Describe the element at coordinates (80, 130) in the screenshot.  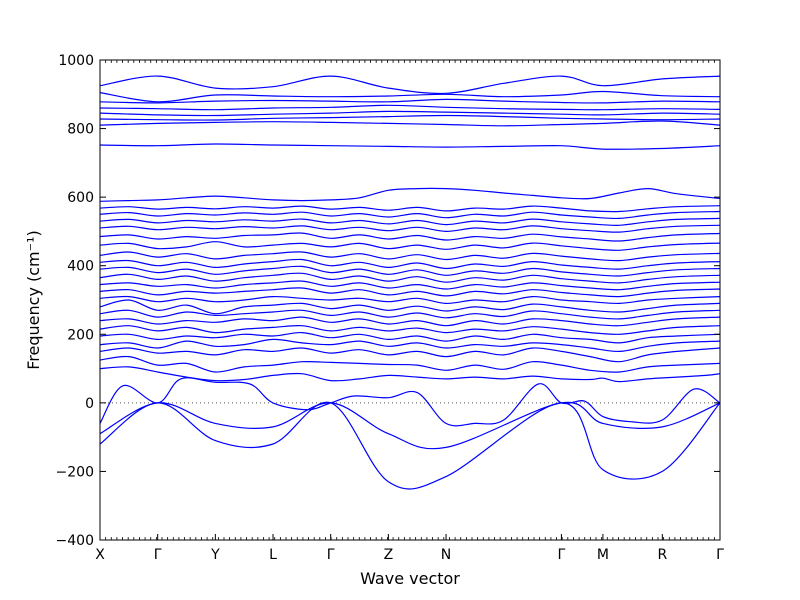
I see `y-tick-label: 800` at that location.